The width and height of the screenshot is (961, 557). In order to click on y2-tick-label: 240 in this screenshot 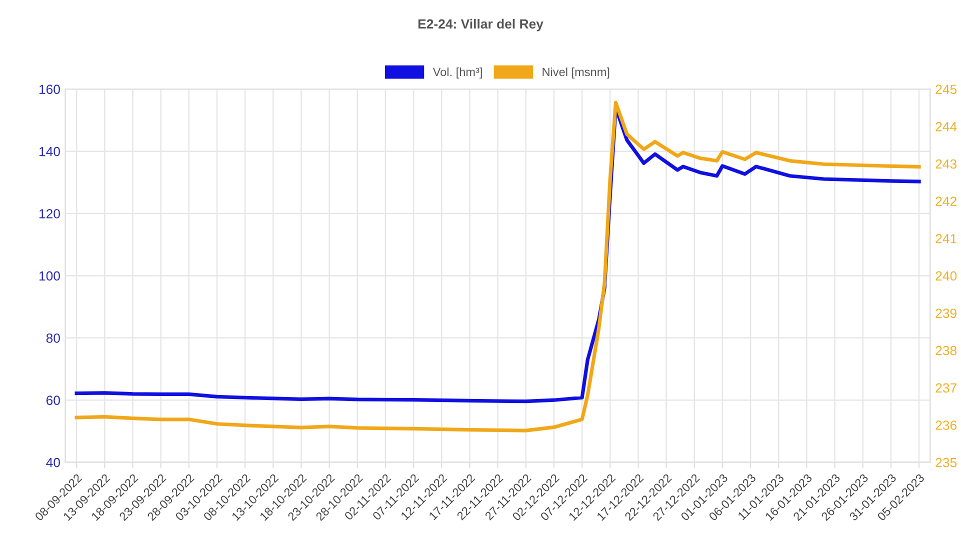, I will do `click(946, 276)`.